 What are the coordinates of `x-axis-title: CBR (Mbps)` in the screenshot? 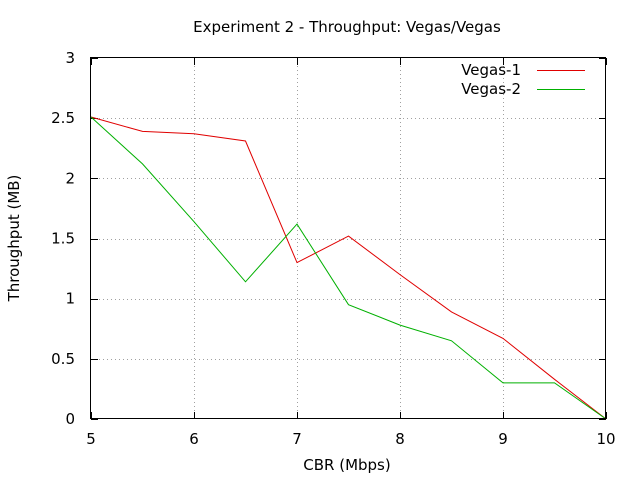 It's located at (346, 465).